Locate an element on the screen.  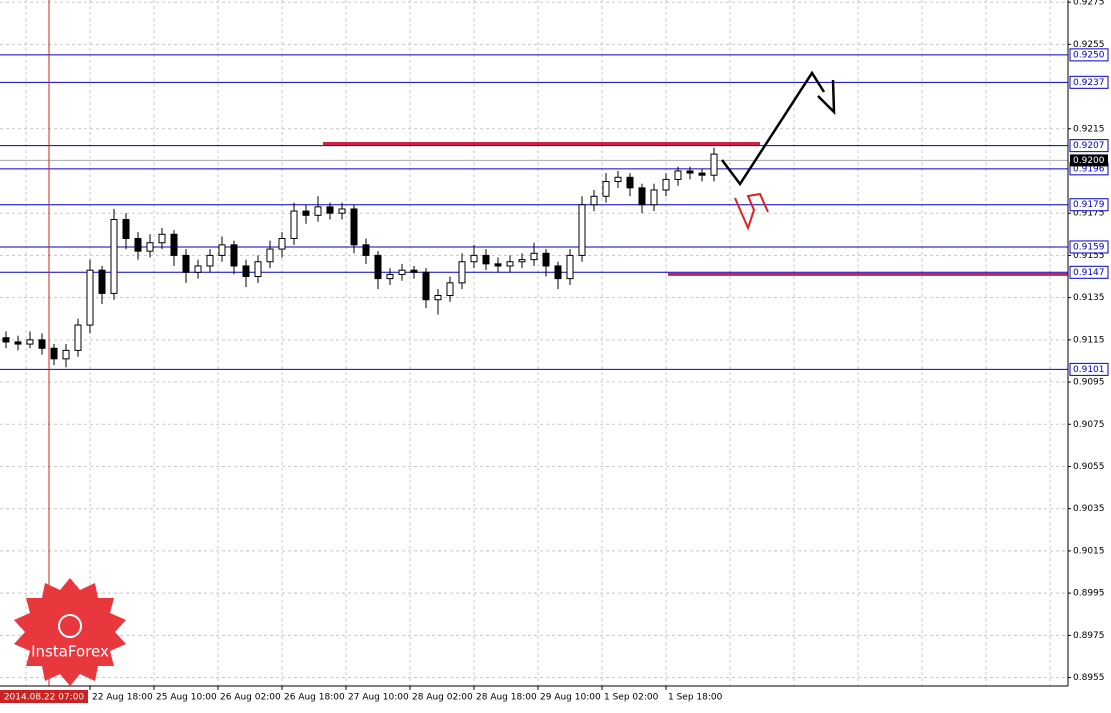
x-tick-label: 22 Aug 18:00 is located at coordinates (122, 698).